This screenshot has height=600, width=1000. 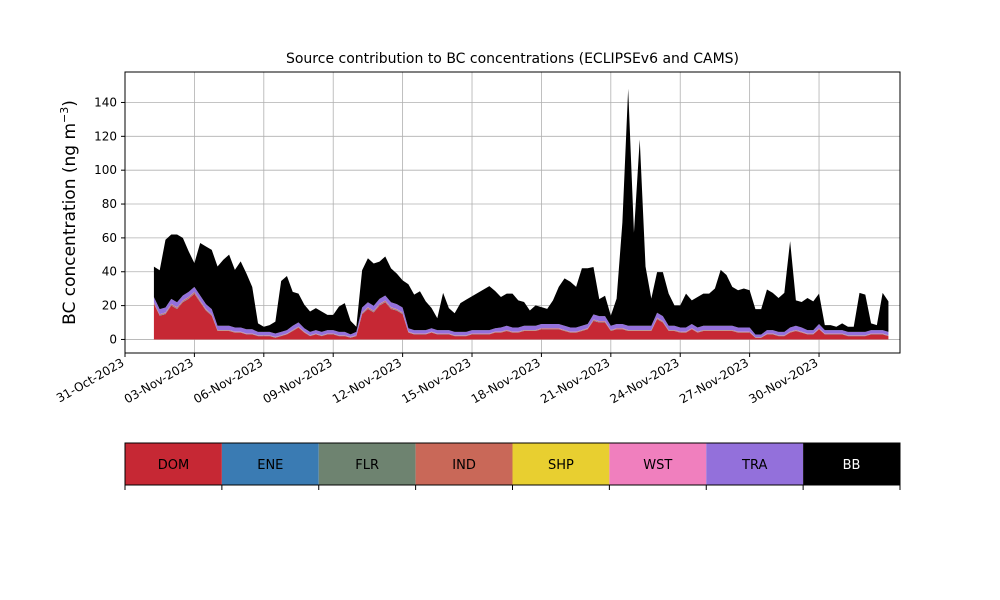 What do you see at coordinates (645, 380) in the screenshot?
I see `x-tick-label: 24-Nov-2023` at bounding box center [645, 380].